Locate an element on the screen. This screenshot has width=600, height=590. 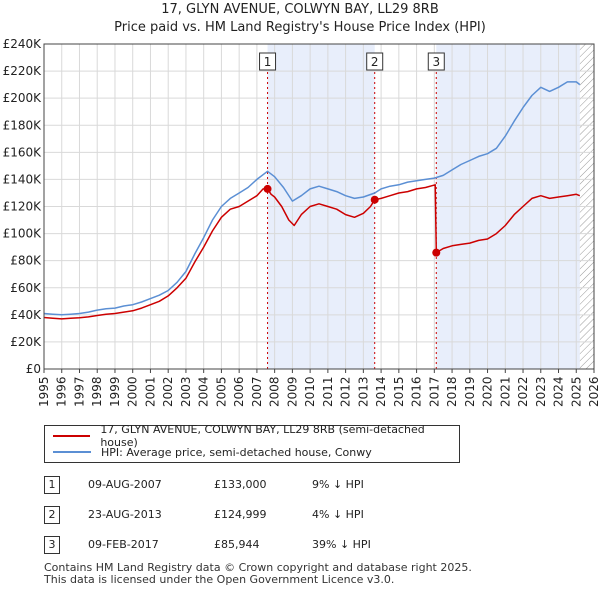
y-tick-label: £180K is located at coordinates (23, 125).